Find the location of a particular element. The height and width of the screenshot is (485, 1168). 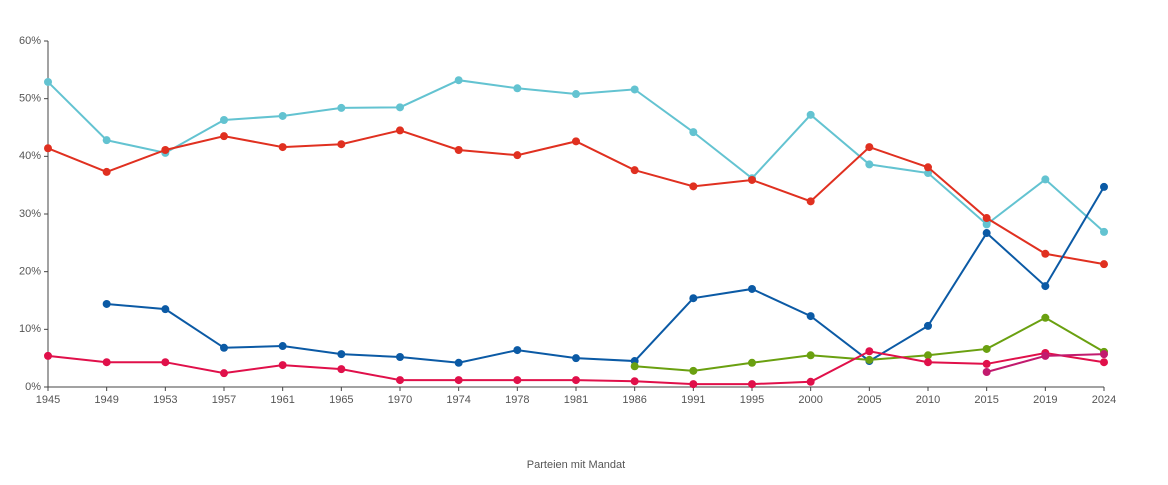

x-tick-label: 2015 is located at coordinates (986, 400).